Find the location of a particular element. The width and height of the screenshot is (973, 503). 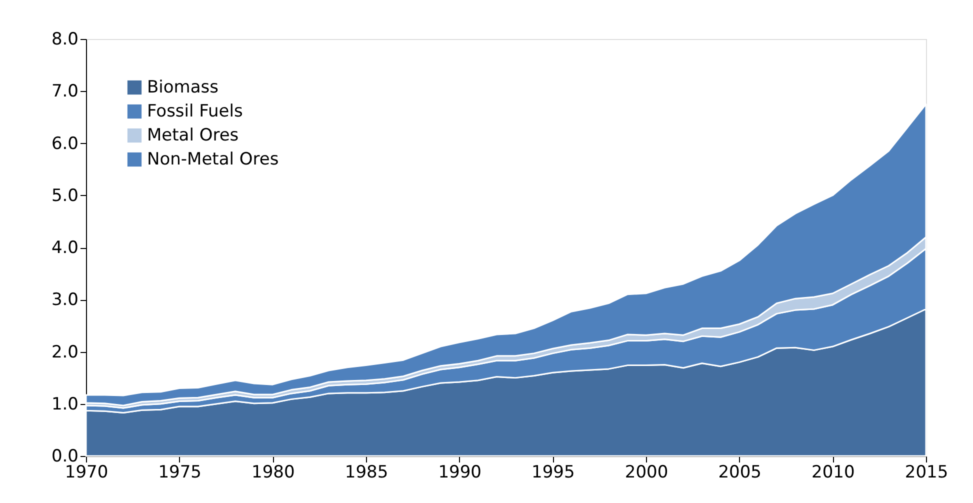

x-tick-label: 1995 is located at coordinates (553, 472).